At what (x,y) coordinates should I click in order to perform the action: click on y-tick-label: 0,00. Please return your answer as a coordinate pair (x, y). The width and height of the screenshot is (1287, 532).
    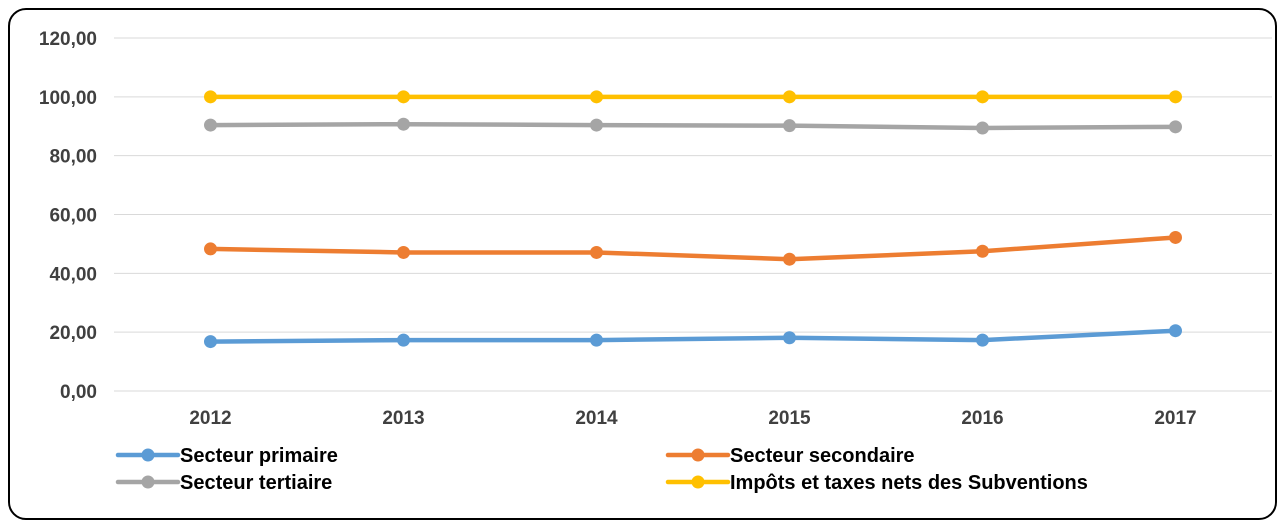
    Looking at the image, I should click on (78, 392).